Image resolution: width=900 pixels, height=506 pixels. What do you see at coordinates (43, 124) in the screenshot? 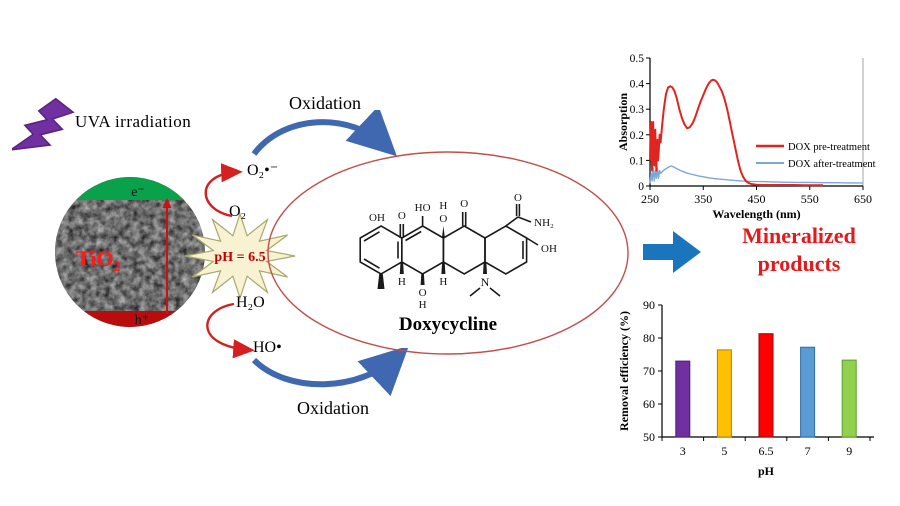
I see `uva-lightning-icon` at bounding box center [43, 124].